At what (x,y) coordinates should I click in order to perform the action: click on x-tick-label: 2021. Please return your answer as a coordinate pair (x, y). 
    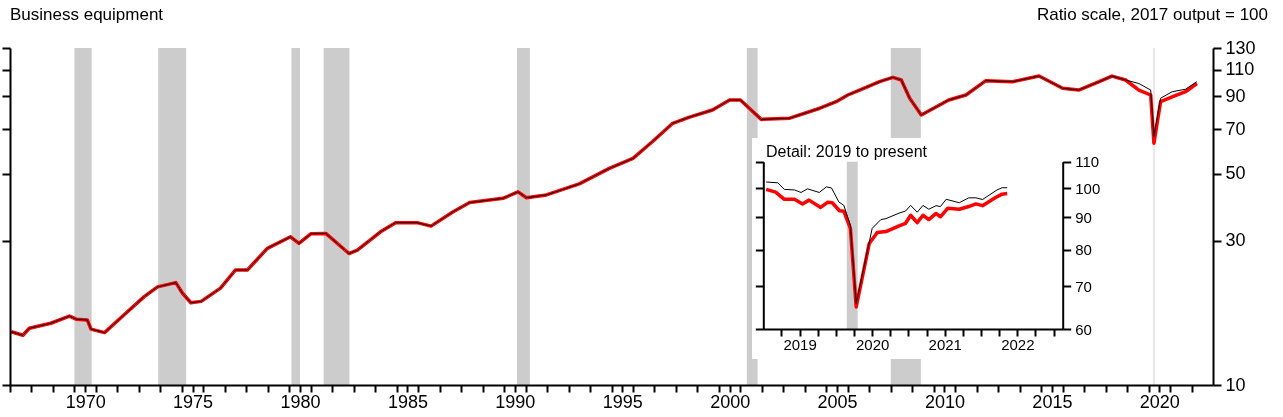
    Looking at the image, I should click on (945, 344).